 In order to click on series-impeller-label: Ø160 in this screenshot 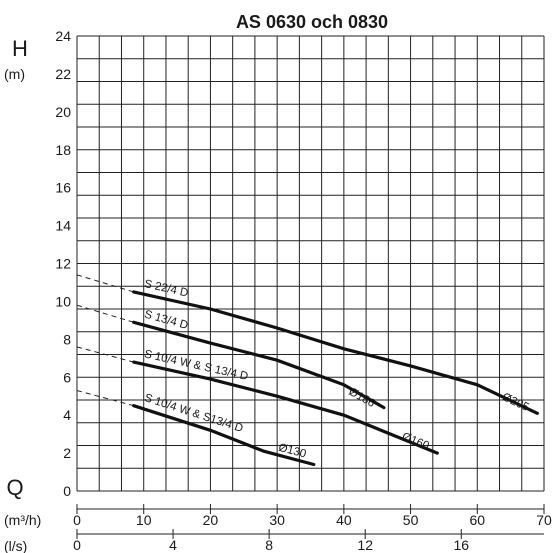, I will do `click(415, 442)`.